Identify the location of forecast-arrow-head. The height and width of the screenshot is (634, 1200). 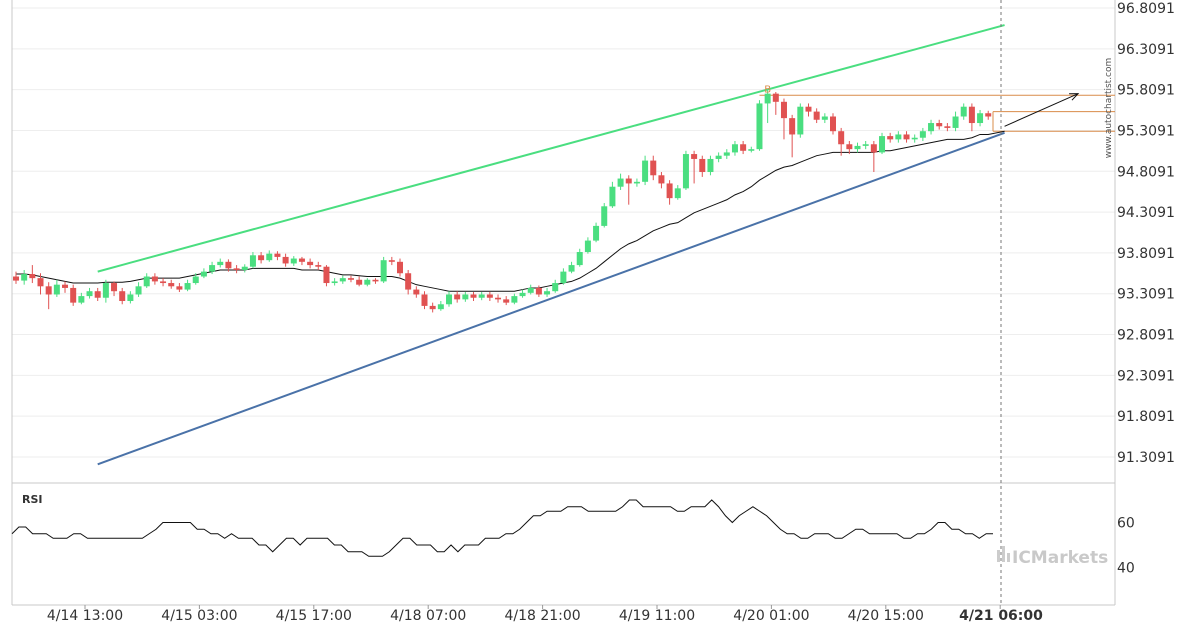
(1074, 97).